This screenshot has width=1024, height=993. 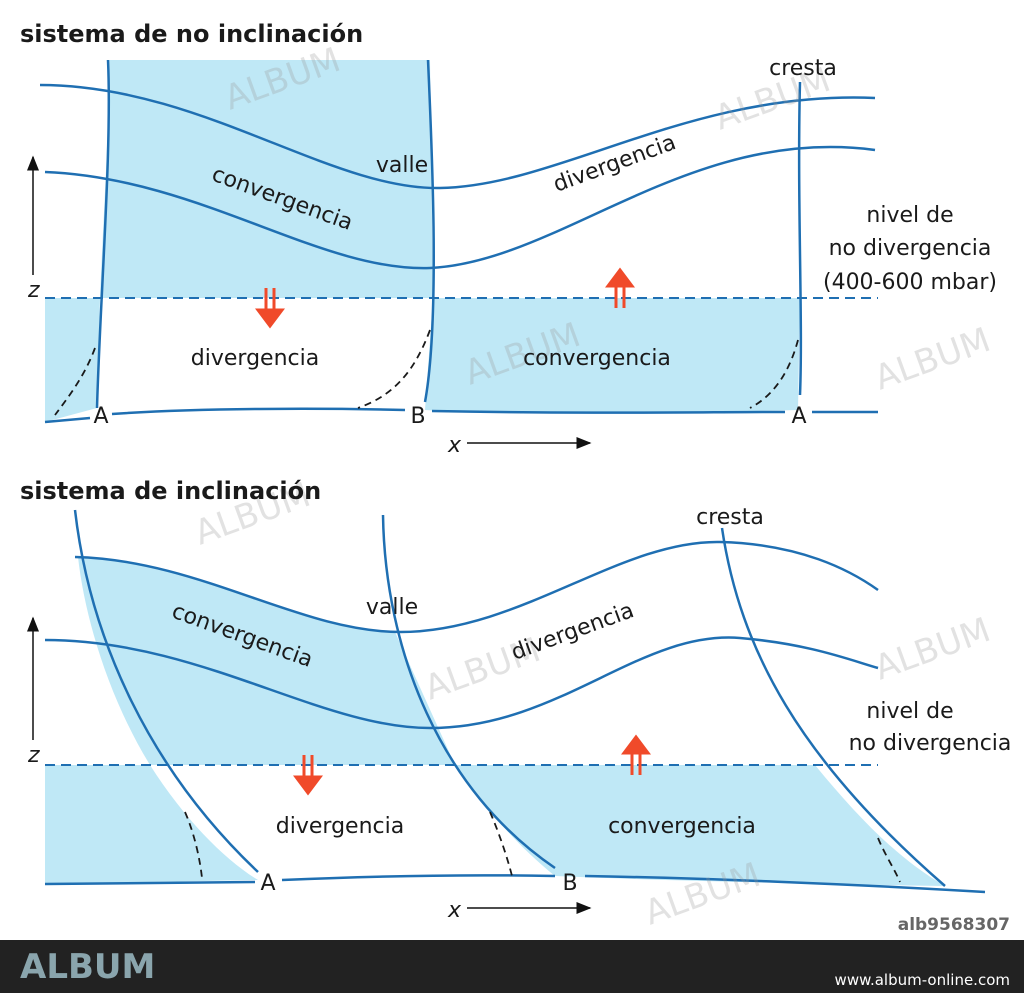 What do you see at coordinates (170, 491) in the screenshot?
I see `panel-title: sistema de inclinación` at bounding box center [170, 491].